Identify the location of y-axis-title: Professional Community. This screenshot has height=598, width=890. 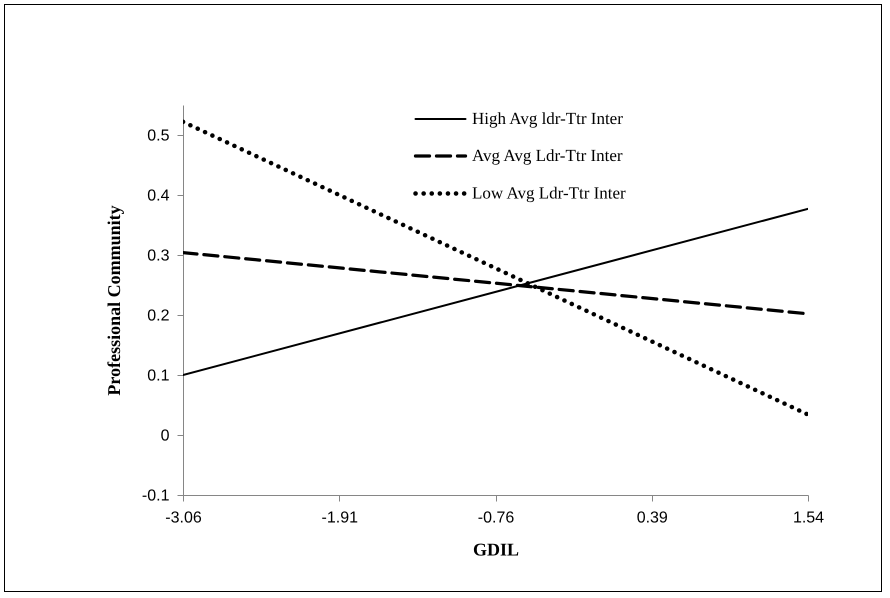
(114, 300).